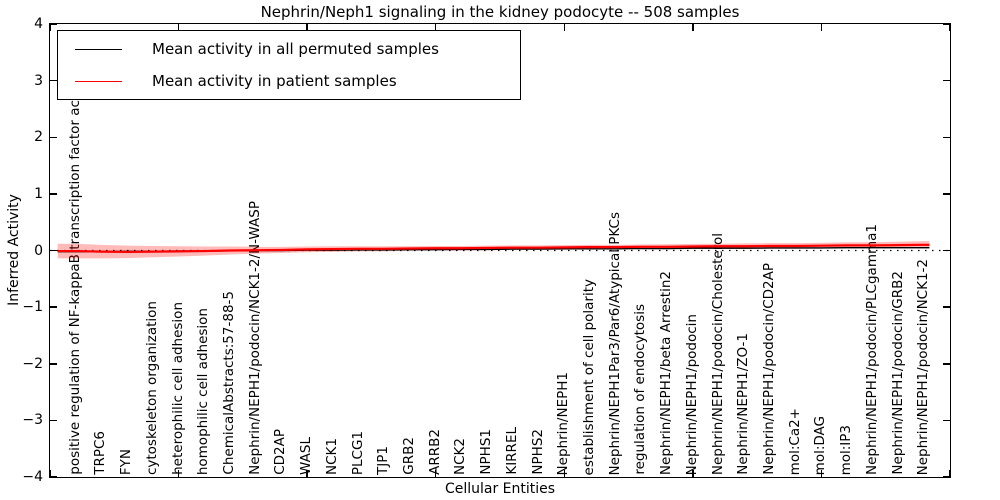 This screenshot has width=1000, height=500. What do you see at coordinates (500, 489) in the screenshot?
I see `x-axis-label: Cellular Entities` at bounding box center [500, 489].